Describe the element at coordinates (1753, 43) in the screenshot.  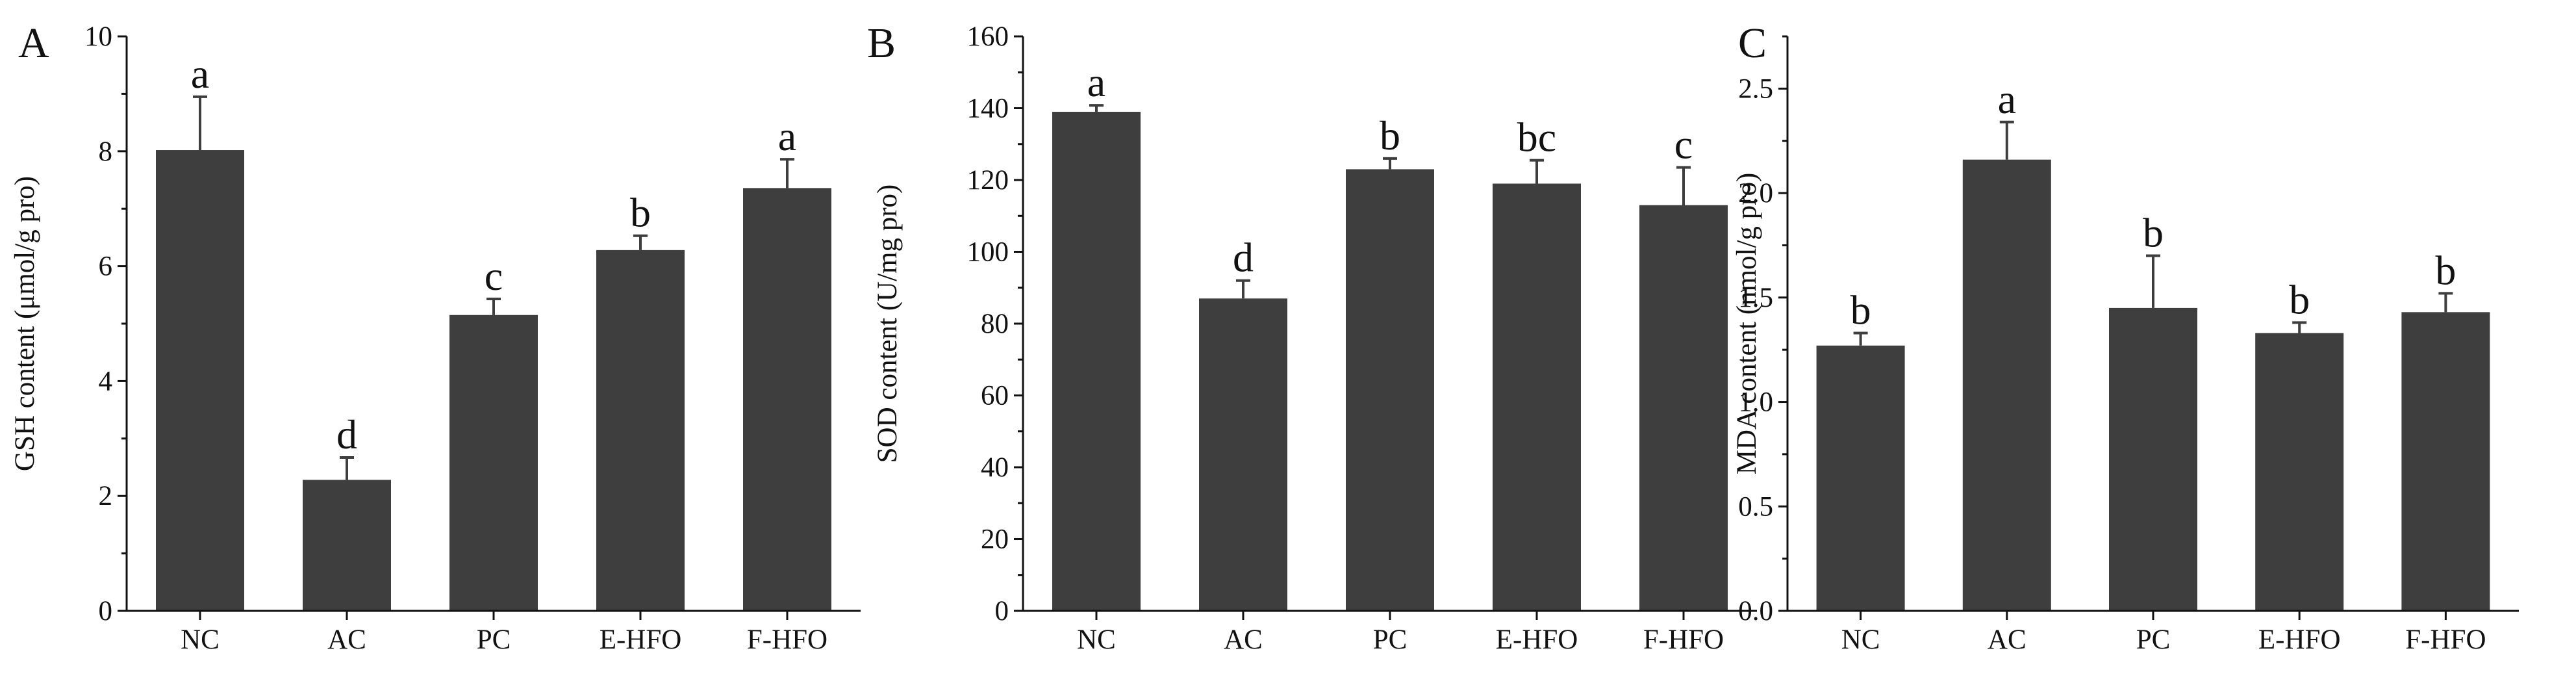
I see `panel-letter: C` at that location.